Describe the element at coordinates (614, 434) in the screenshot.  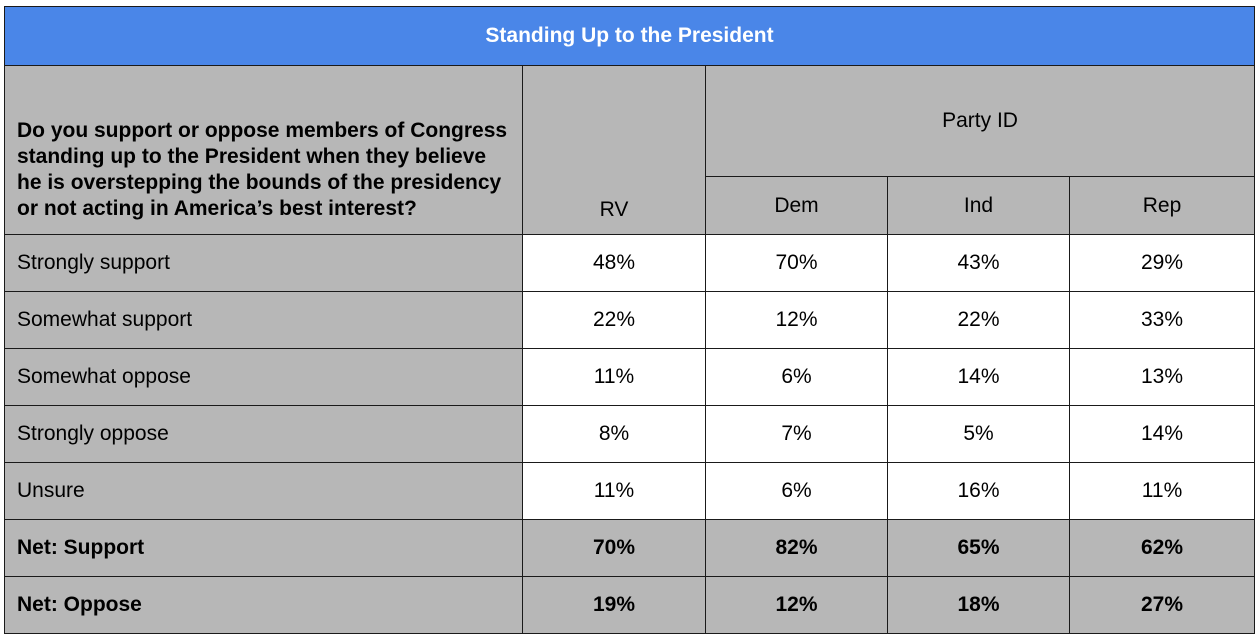
I see `cell-rv: 8%` at that location.